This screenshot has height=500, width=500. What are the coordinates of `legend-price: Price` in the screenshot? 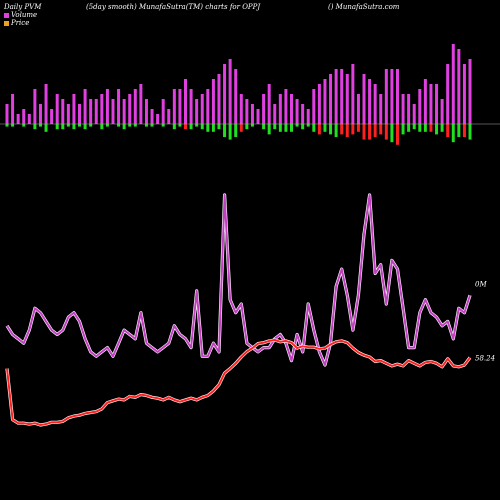 It's located at (16, 23).